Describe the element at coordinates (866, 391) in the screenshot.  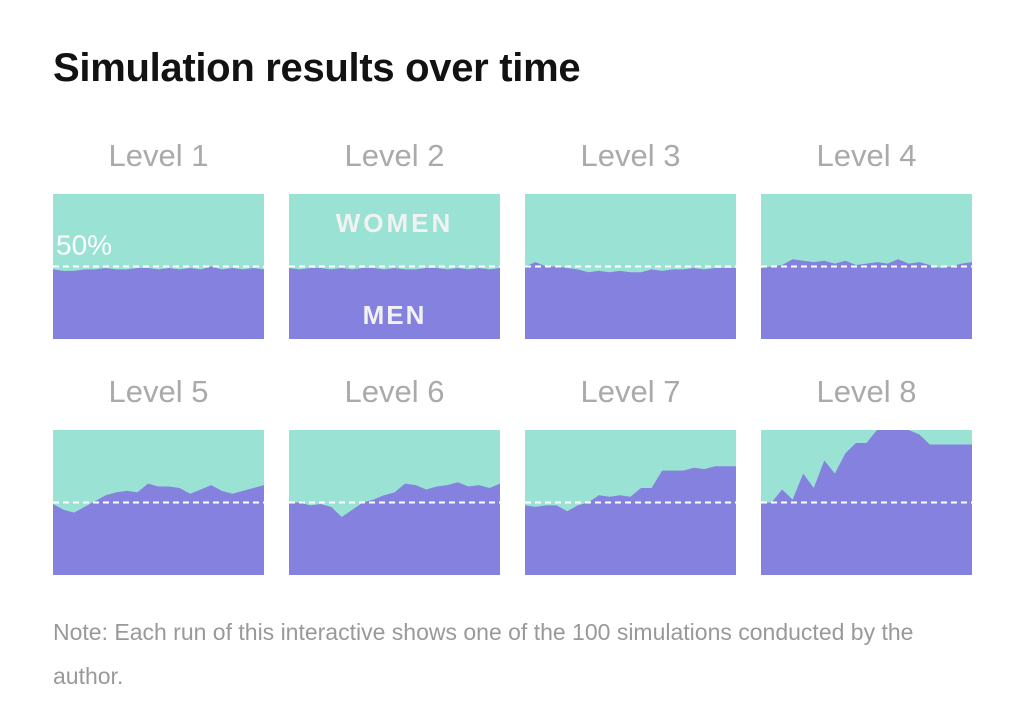
I see `panel-label: Level 8` at that location.